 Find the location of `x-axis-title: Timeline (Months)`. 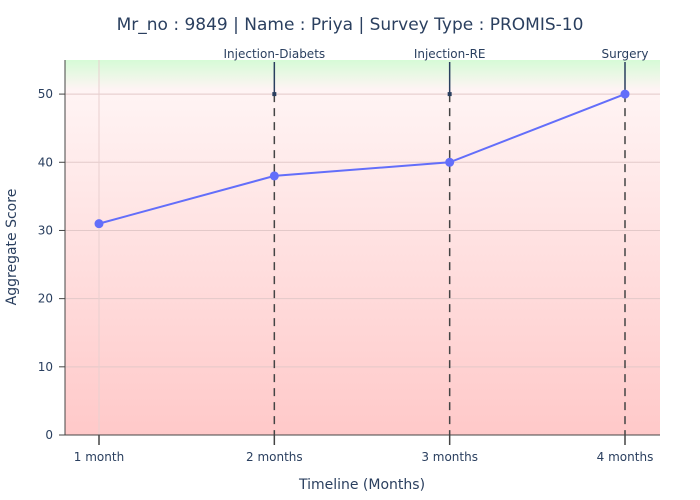

x-axis-title: Timeline (Months) is located at coordinates (361, 485).